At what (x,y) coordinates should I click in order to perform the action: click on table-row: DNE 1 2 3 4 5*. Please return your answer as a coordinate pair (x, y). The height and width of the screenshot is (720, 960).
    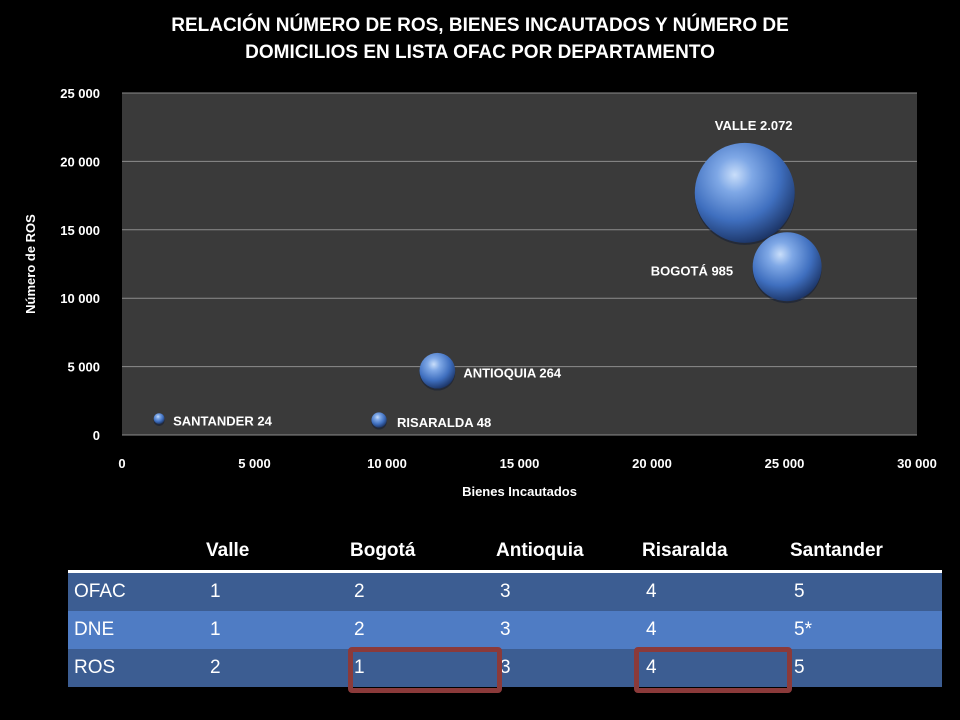
    Looking at the image, I should click on (505, 630).